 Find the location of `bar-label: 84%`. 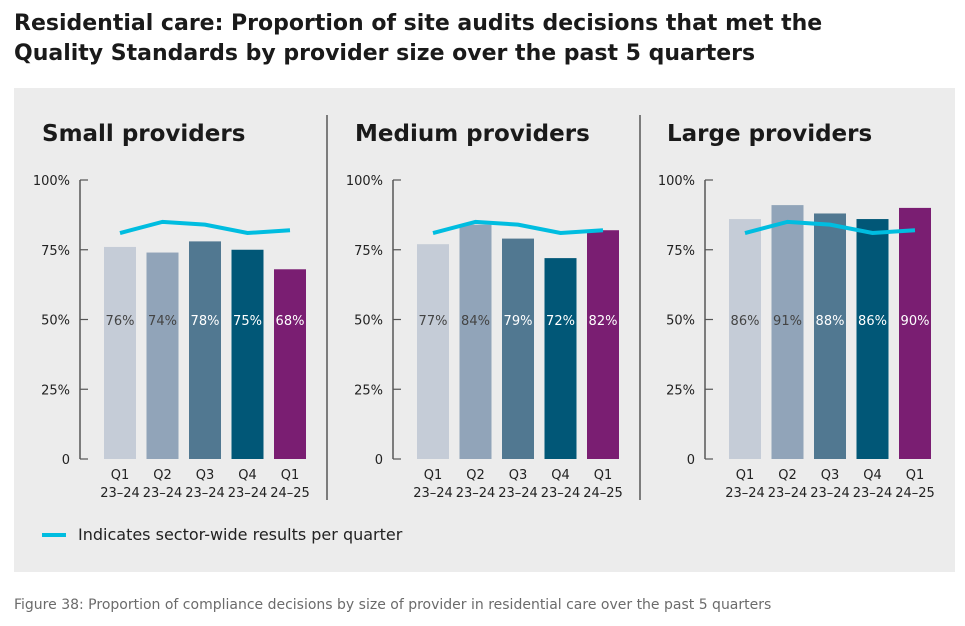

bar-label: 84% is located at coordinates (475, 321).